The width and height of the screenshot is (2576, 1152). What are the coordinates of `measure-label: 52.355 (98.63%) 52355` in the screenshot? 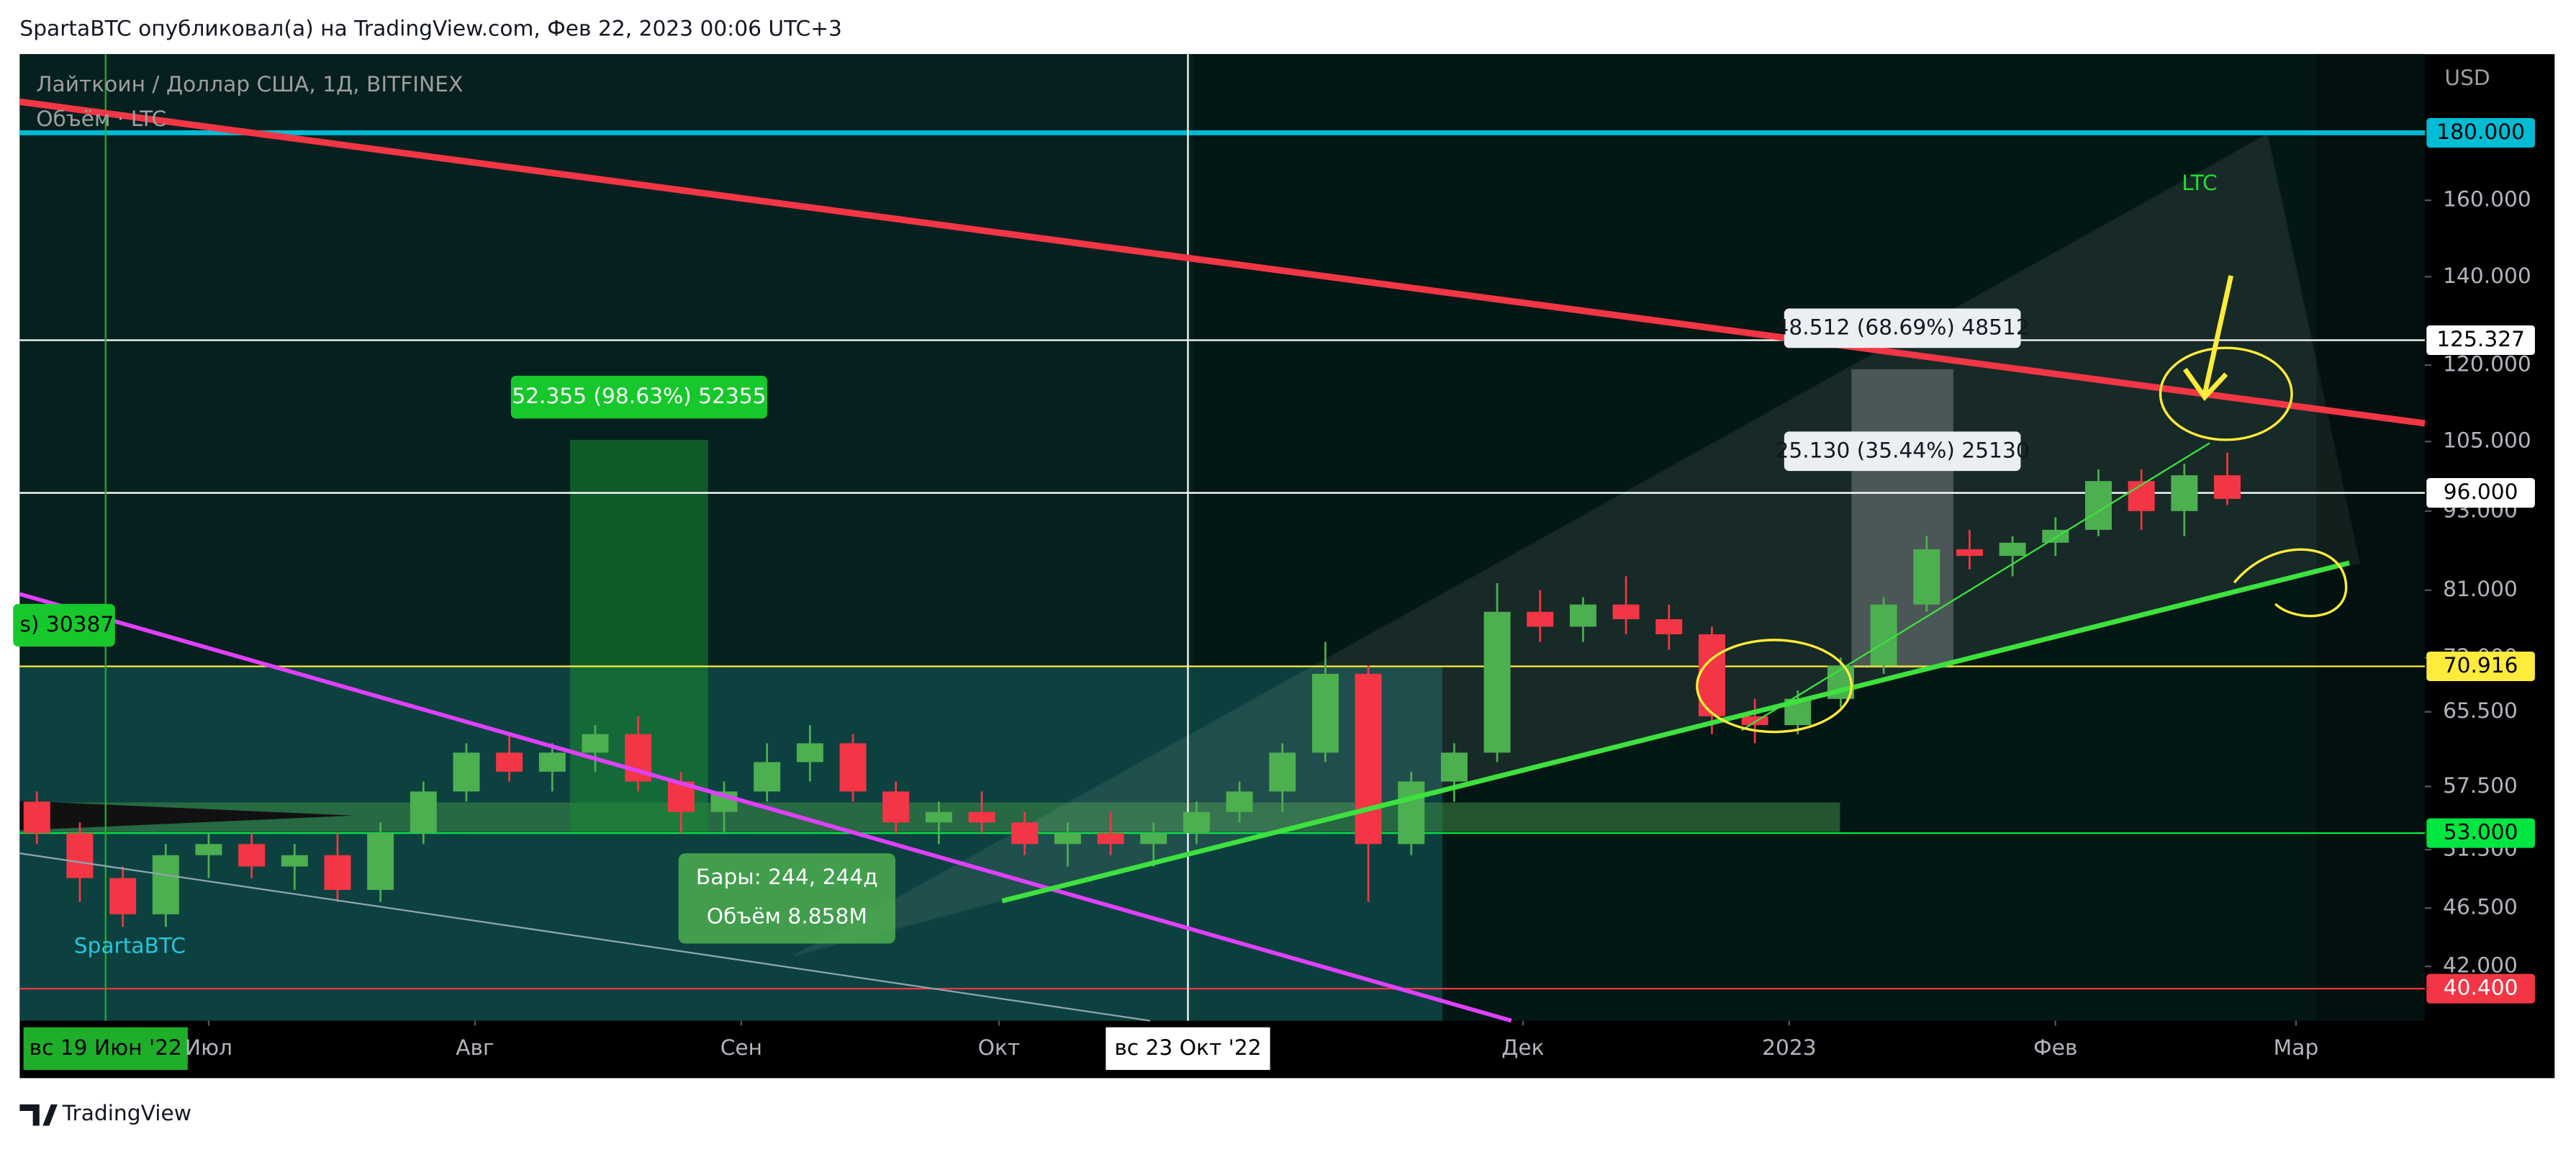 It's located at (639, 395).